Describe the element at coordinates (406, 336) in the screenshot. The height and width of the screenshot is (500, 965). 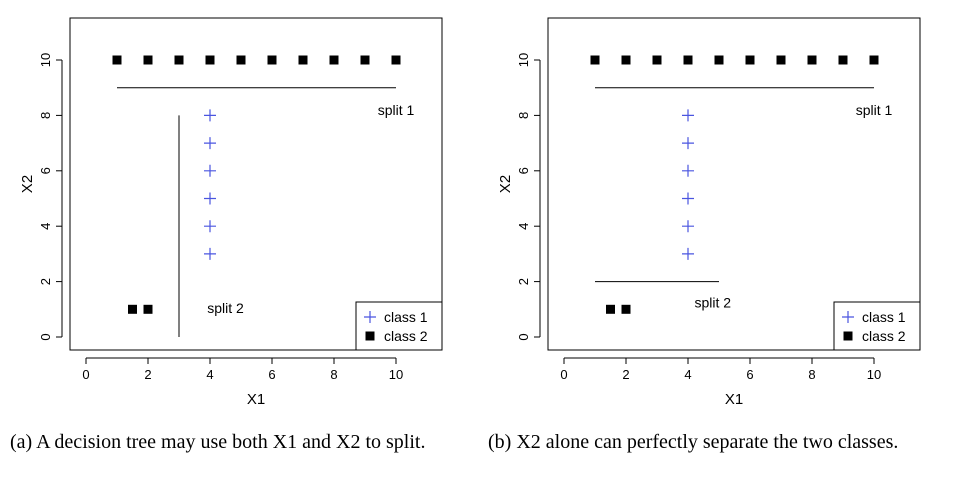
I see `panel-a-legend-label: class 2` at that location.